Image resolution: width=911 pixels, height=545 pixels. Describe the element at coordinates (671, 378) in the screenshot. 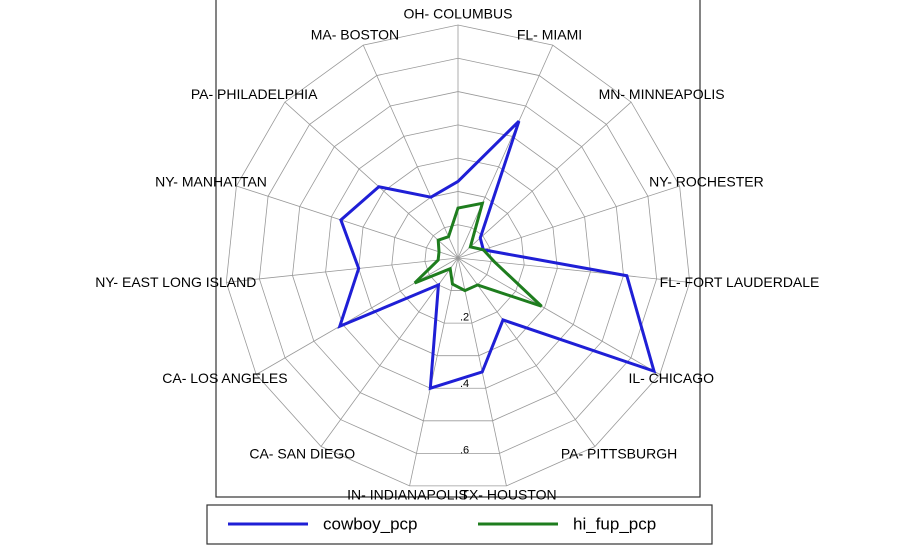

I see `category-label: IL- CHICAGO` at that location.